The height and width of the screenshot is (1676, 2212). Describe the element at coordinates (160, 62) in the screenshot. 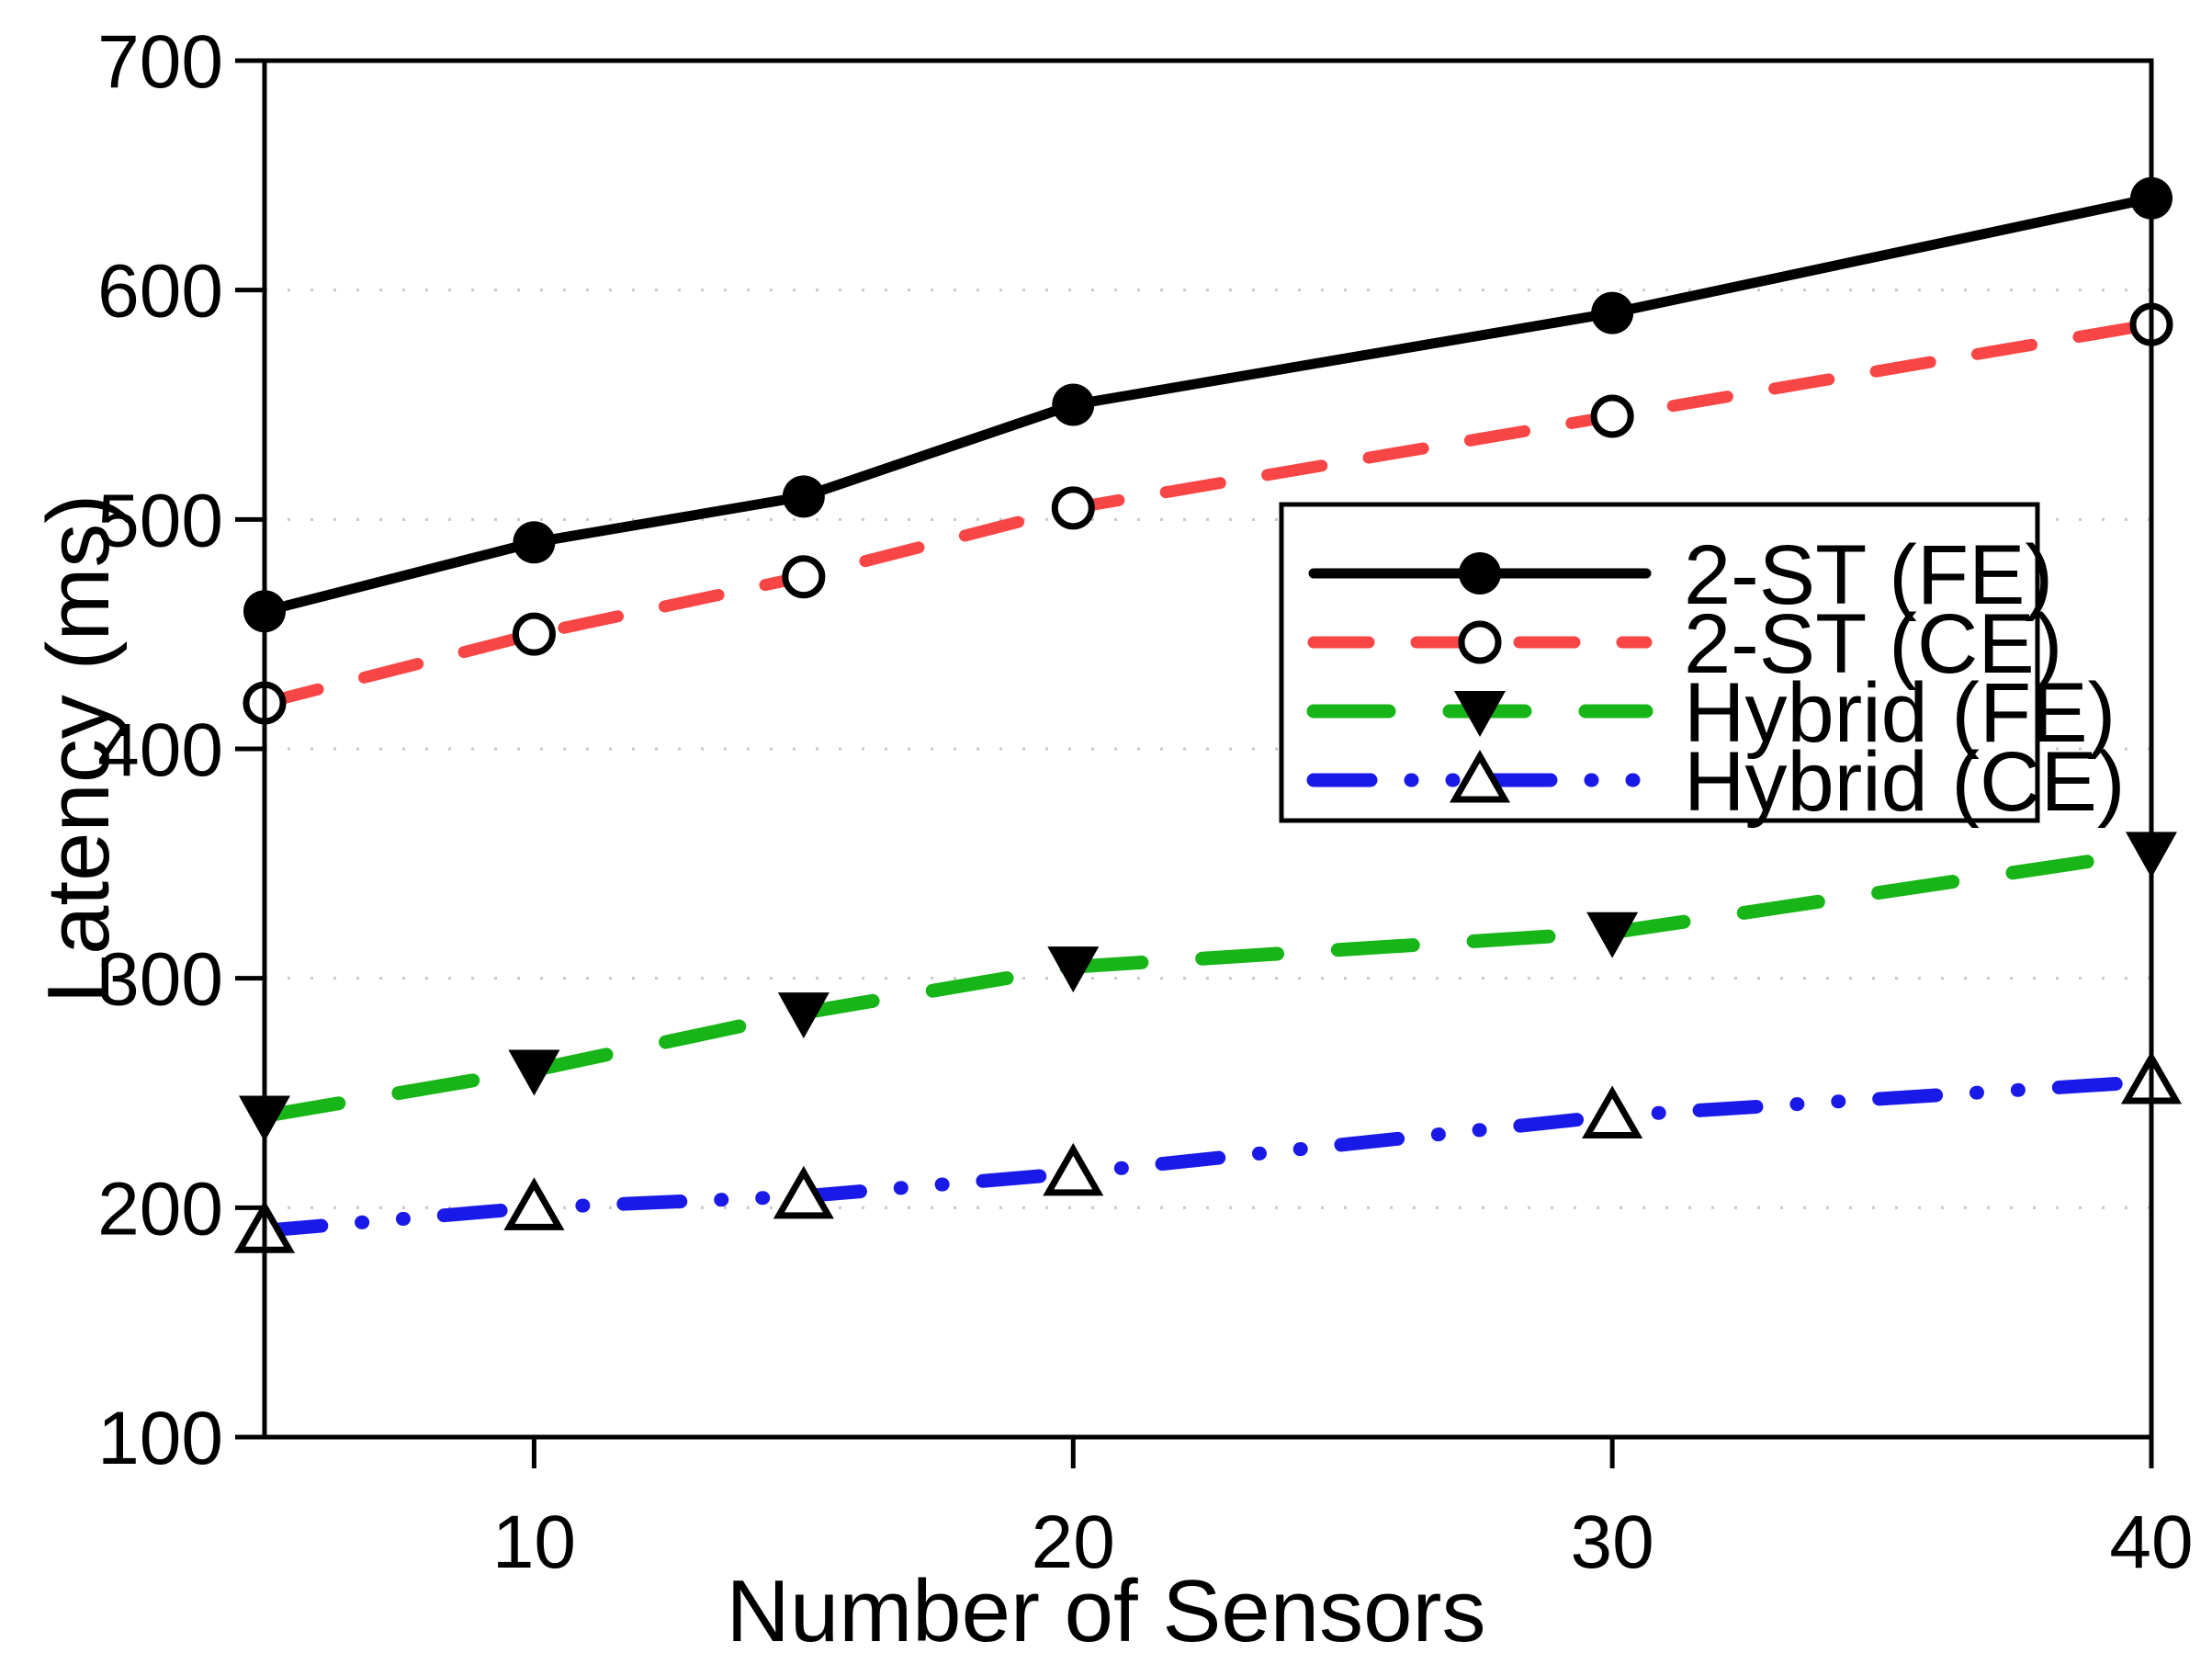

I see `y-tick-label-700: 700` at that location.